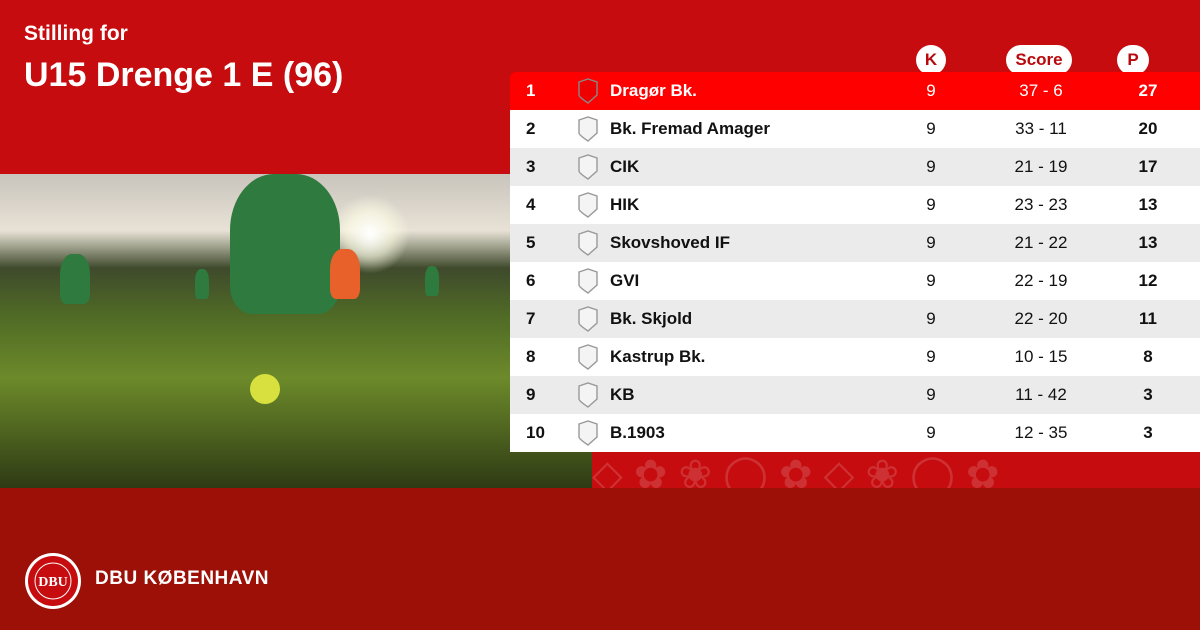 The width and height of the screenshot is (1200, 630). What do you see at coordinates (1041, 280) in the screenshot?
I see `goal-score: 22 - 19` at bounding box center [1041, 280].